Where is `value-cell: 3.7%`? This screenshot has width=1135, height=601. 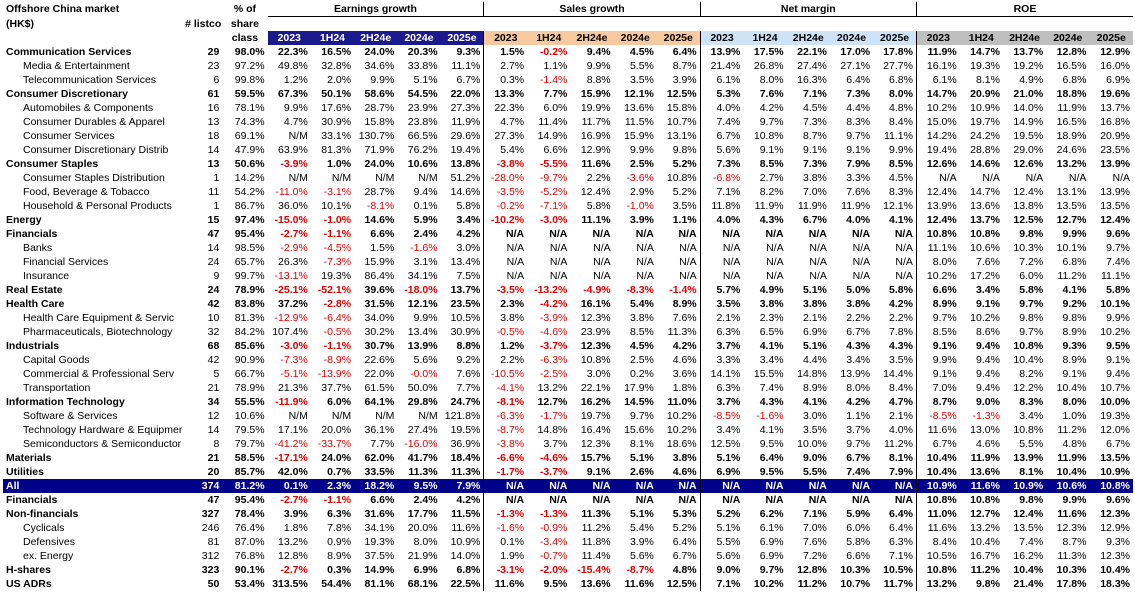 value-cell: 3.7% is located at coordinates (555, 444).